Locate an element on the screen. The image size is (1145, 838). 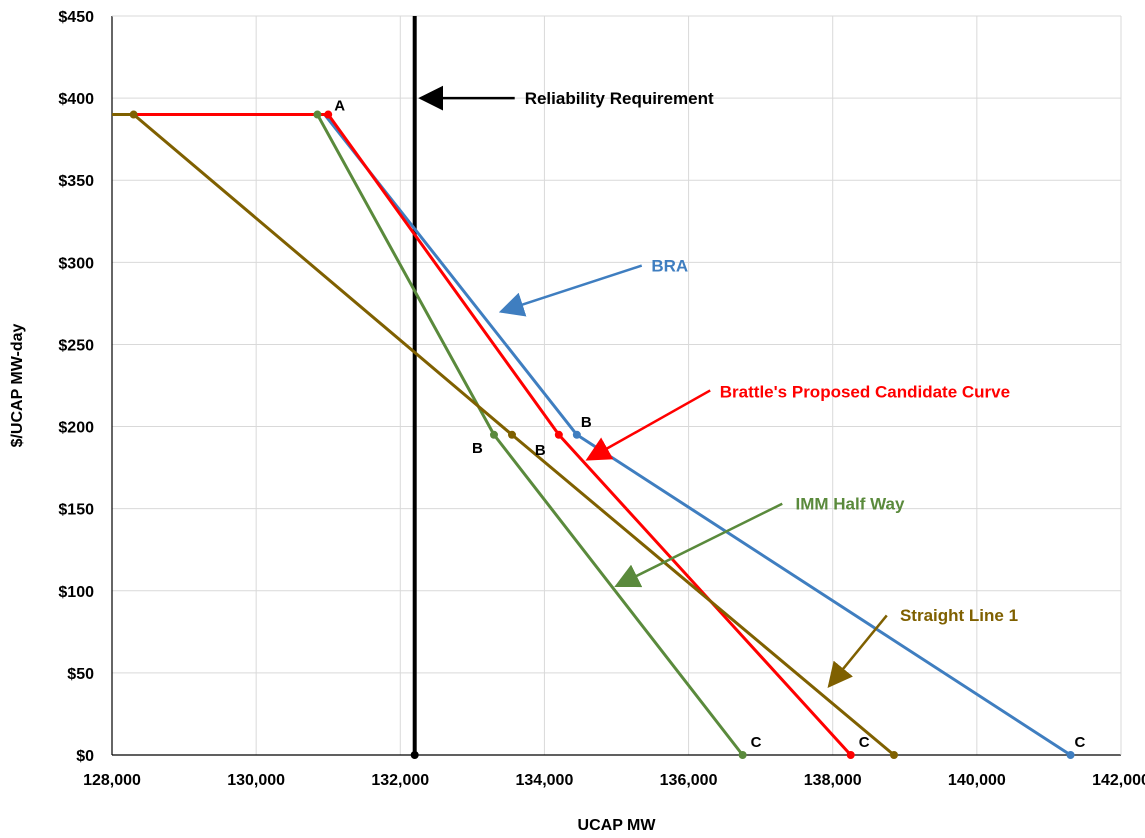
x-tick-label: 138,000 is located at coordinates (833, 780).